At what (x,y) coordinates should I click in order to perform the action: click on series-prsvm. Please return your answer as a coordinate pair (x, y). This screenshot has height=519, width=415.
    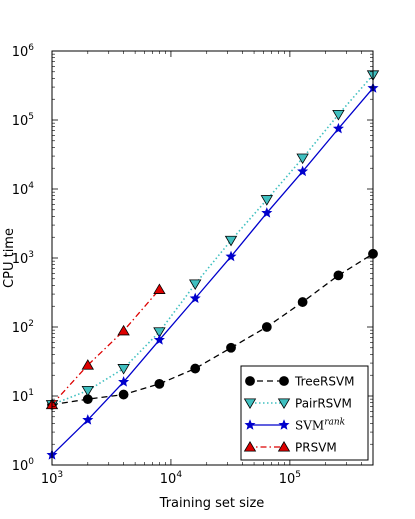
    Looking at the image, I should click on (105, 346).